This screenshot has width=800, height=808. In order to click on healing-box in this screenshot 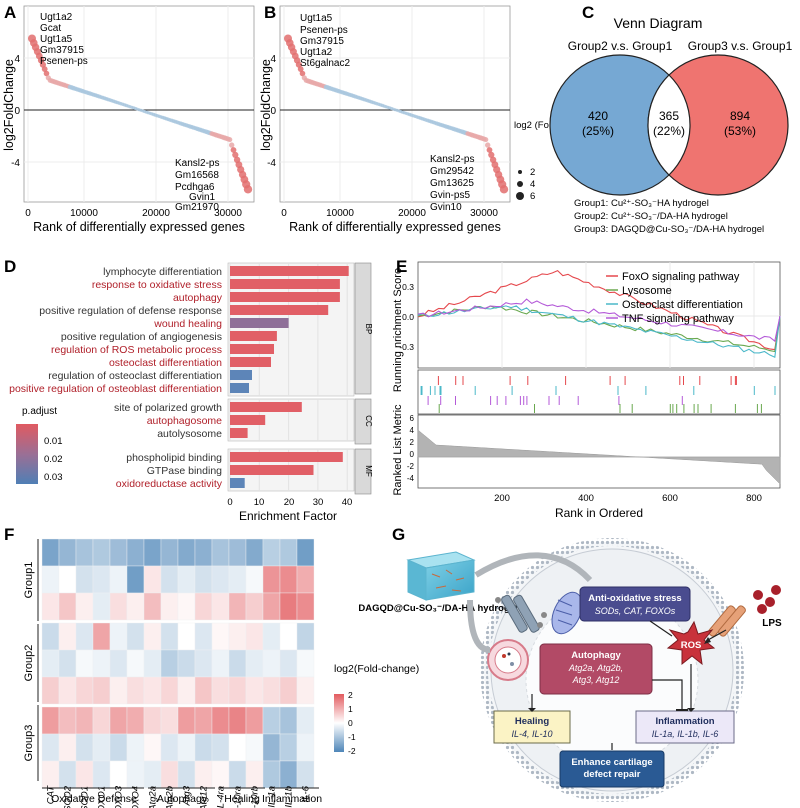, I will do `click(532, 727)`.